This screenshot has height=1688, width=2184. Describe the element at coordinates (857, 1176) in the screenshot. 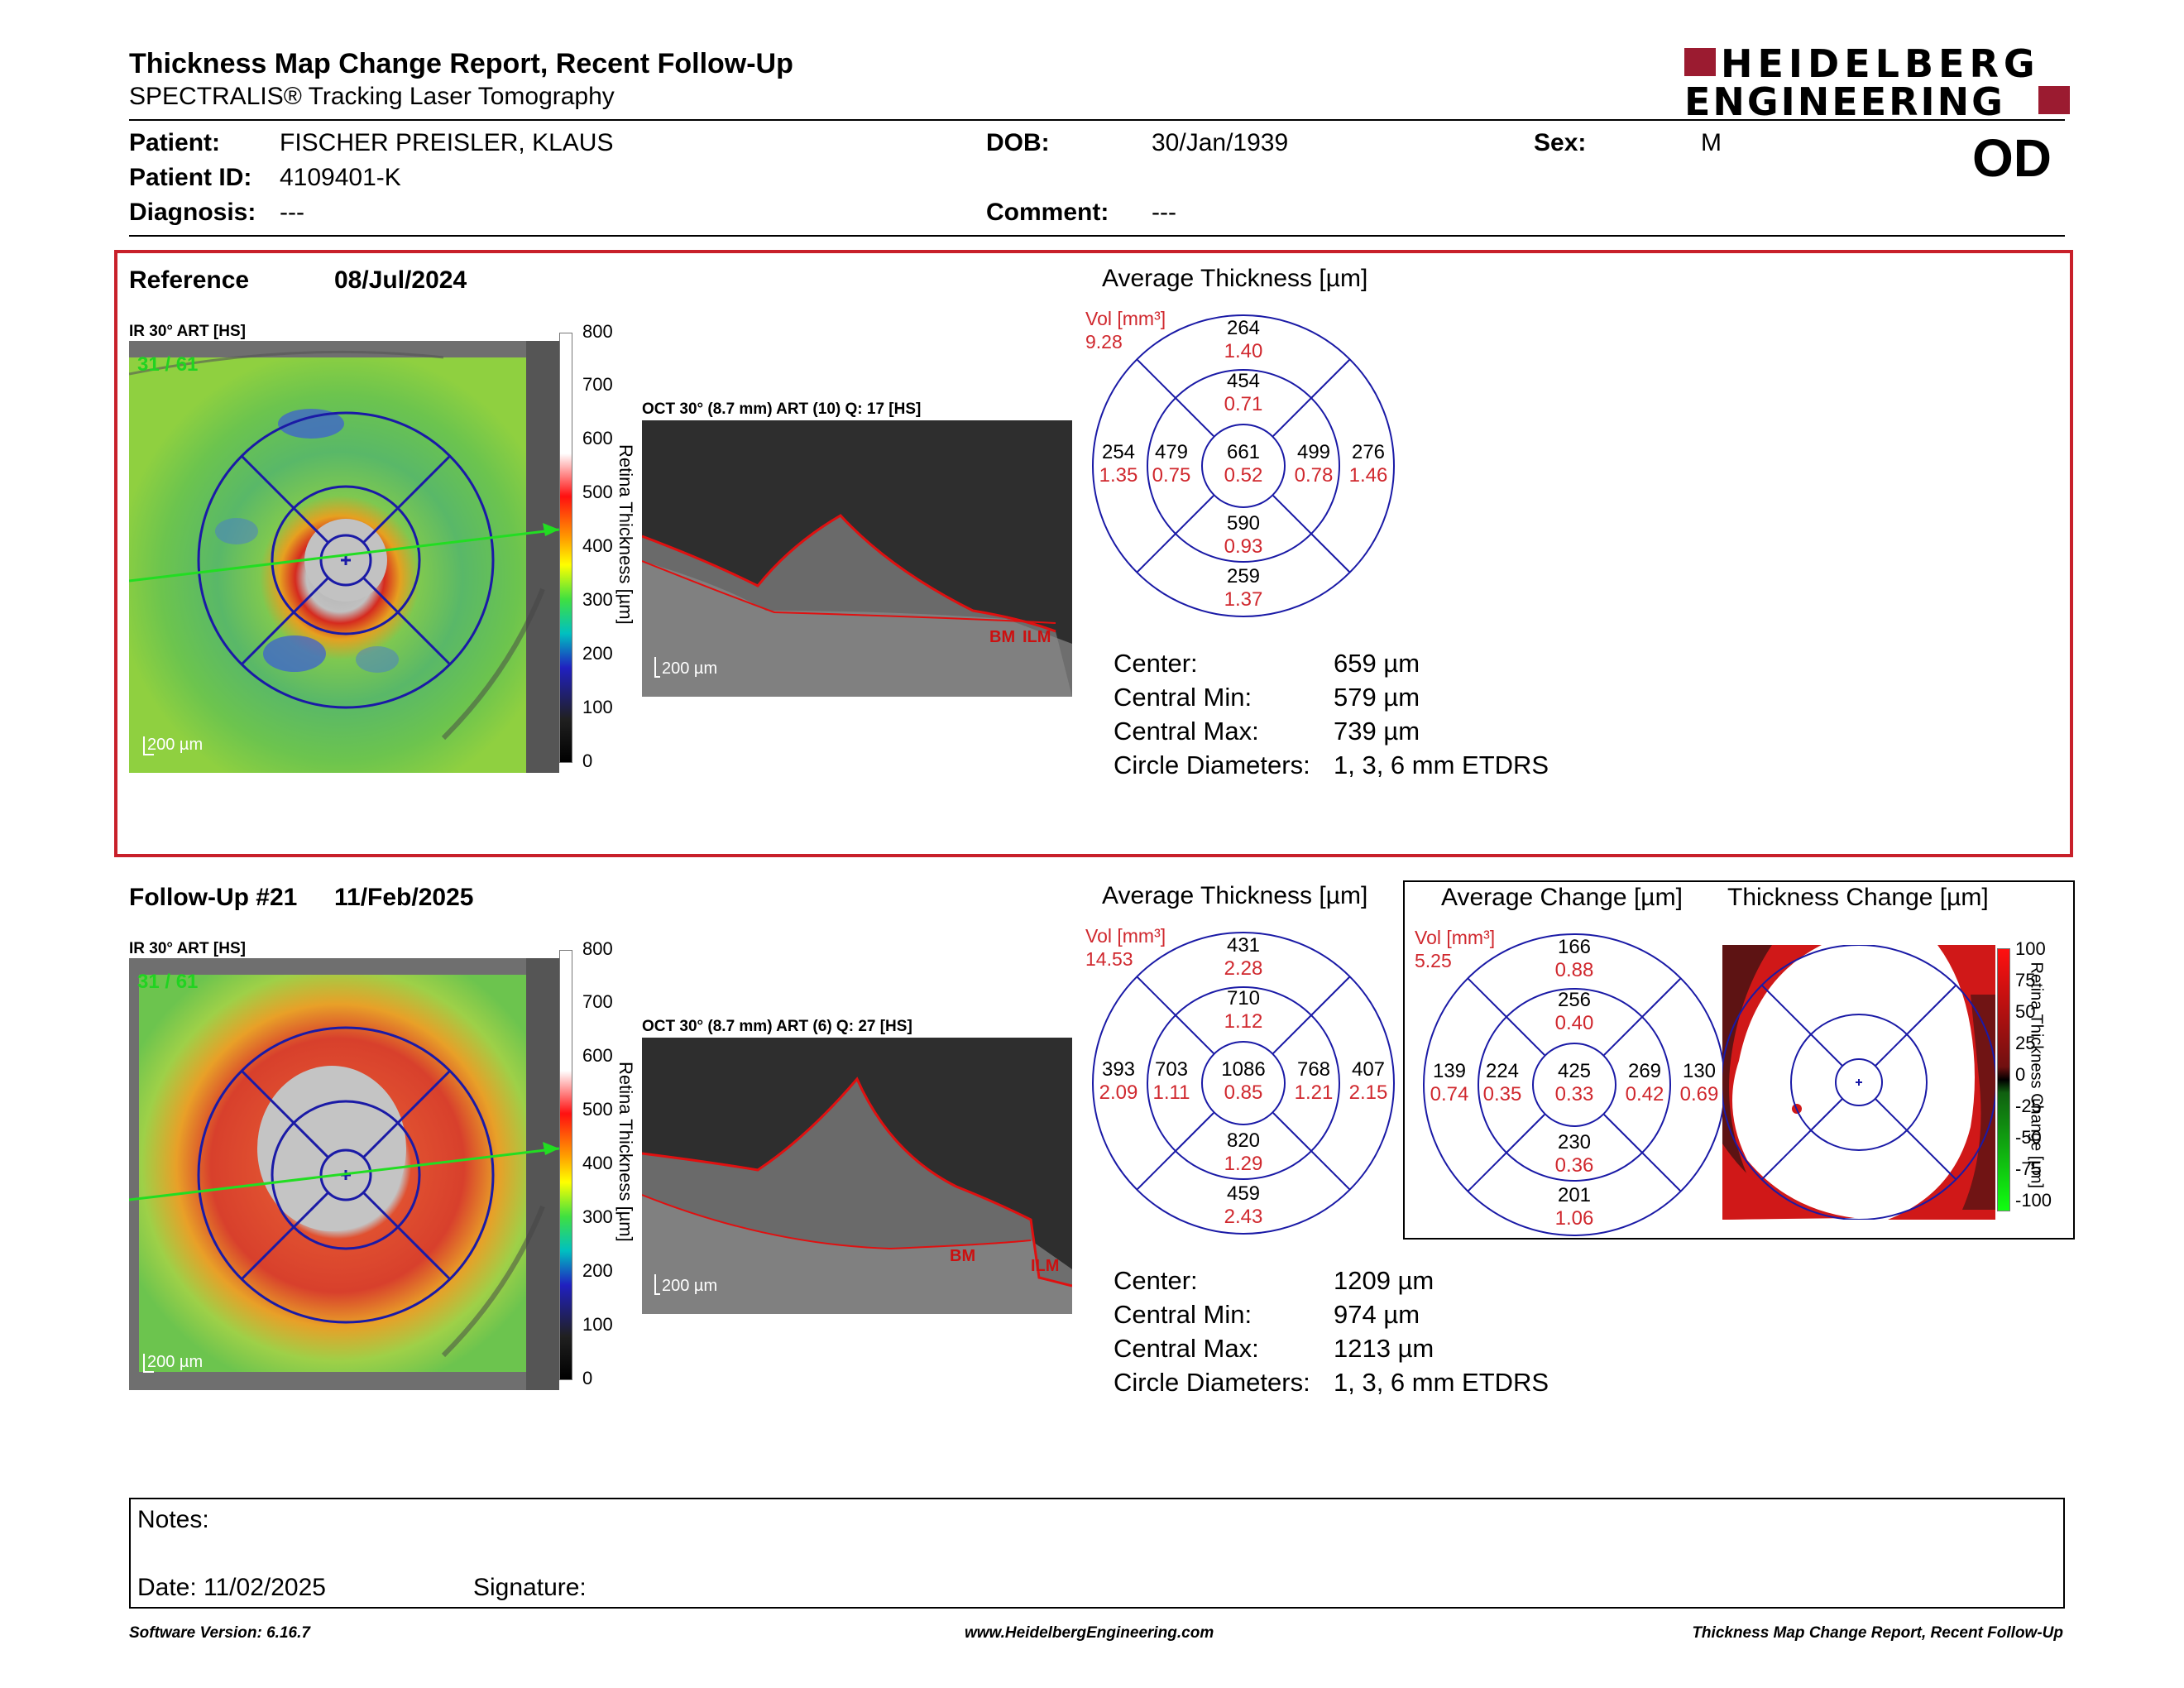

I see `fu-oct-image: BM ILM 200 µm` at that location.